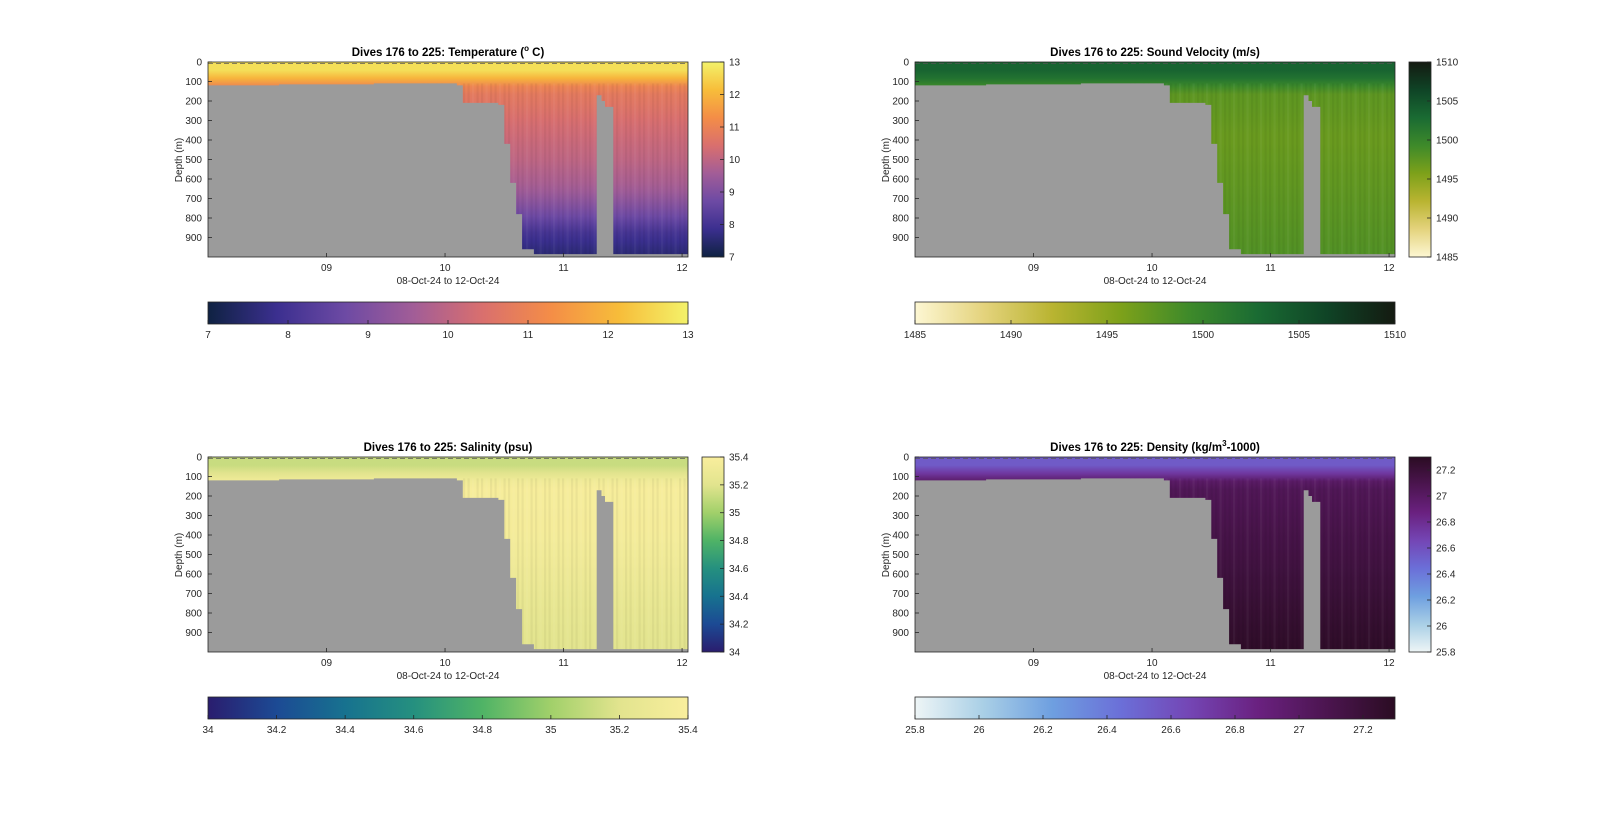 Image resolution: width=1600 pixels, height=830 pixels. What do you see at coordinates (1043, 730) in the screenshot?
I see `density-colorbar-bottom-tick-label: 26.2` at bounding box center [1043, 730].